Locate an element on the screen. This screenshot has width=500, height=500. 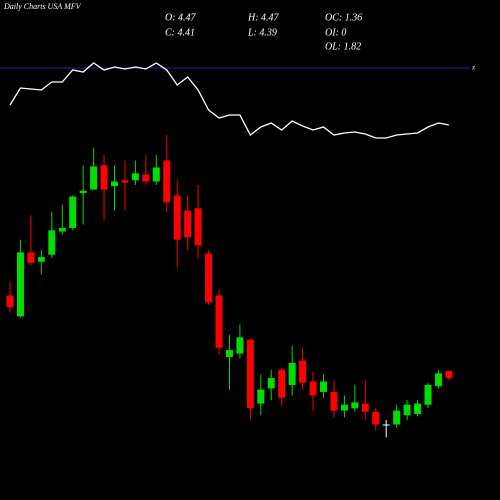
reference-marker: x is located at coordinates (473, 68).